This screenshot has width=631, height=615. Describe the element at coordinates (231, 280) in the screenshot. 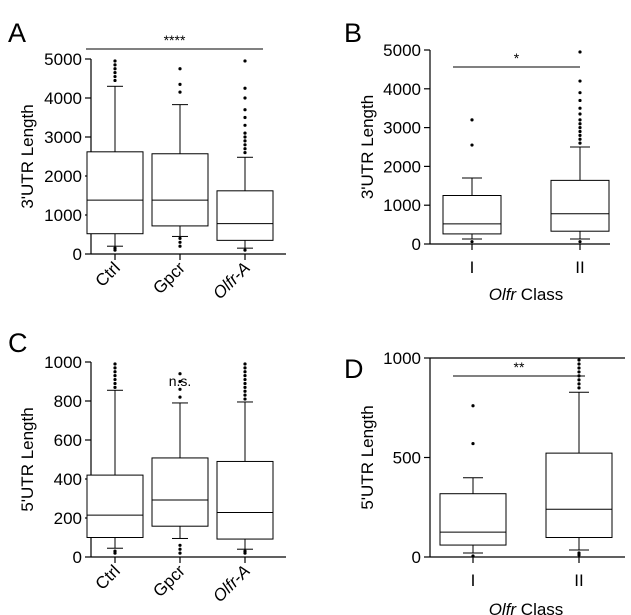

I see `panel-a-category-label: Olfr-A` at that location.